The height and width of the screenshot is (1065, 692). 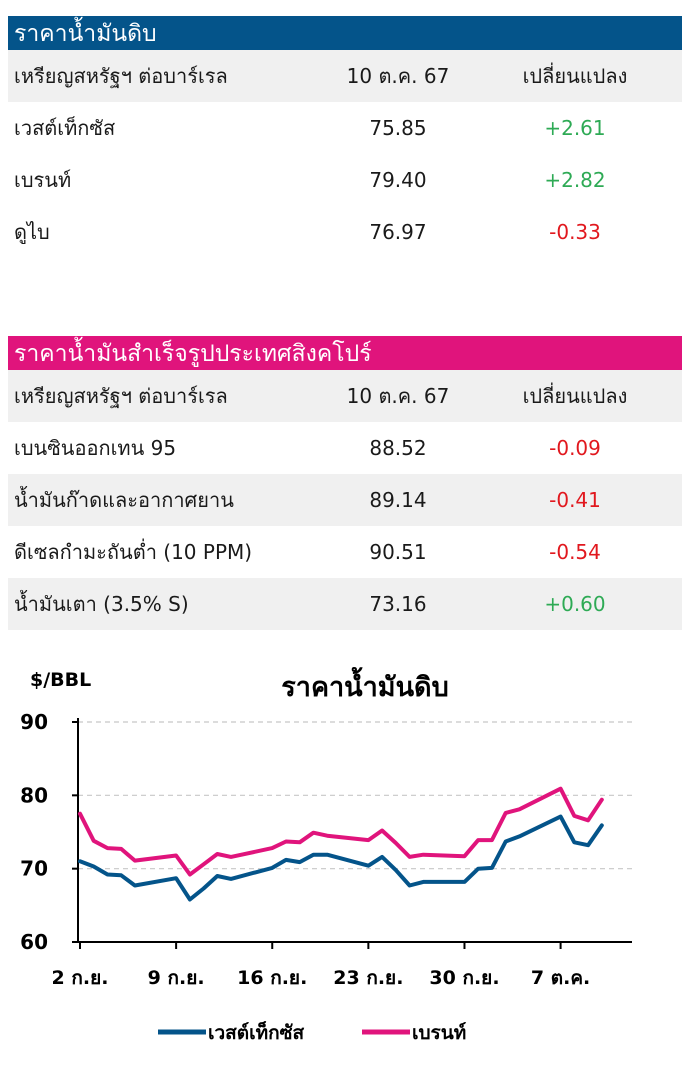 What do you see at coordinates (95, 448) in the screenshot?
I see `row-name: เบนซินออกเทน 95` at bounding box center [95, 448].